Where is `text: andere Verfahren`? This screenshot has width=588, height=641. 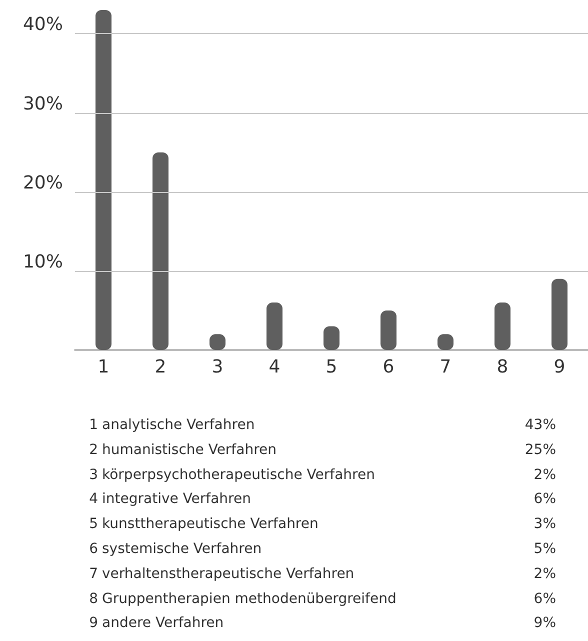 text: andere Verfahren is located at coordinates (163, 624).